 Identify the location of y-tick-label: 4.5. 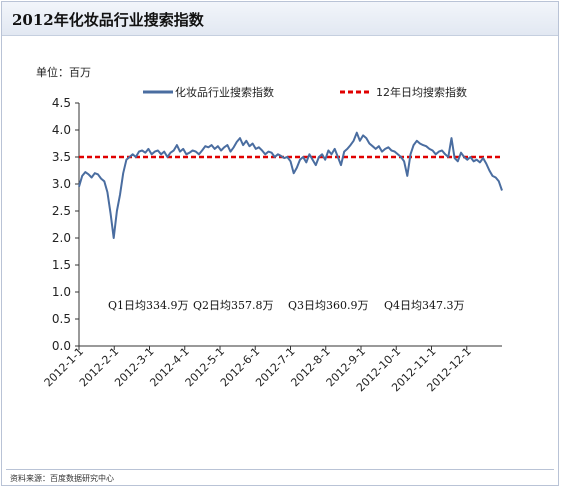
(61, 103).